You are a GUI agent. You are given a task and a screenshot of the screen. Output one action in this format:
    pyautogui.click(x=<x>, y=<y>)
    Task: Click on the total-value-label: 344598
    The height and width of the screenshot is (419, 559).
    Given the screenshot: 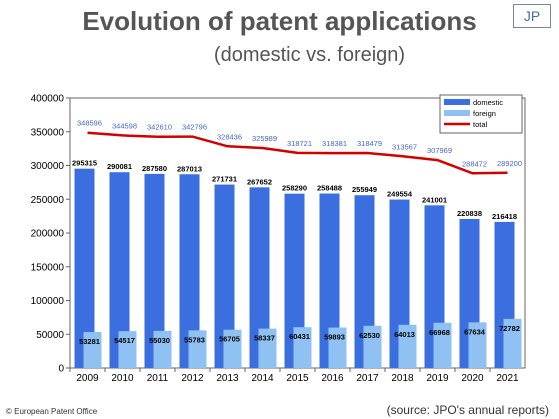 What is the action you would take?
    pyautogui.click(x=124, y=125)
    